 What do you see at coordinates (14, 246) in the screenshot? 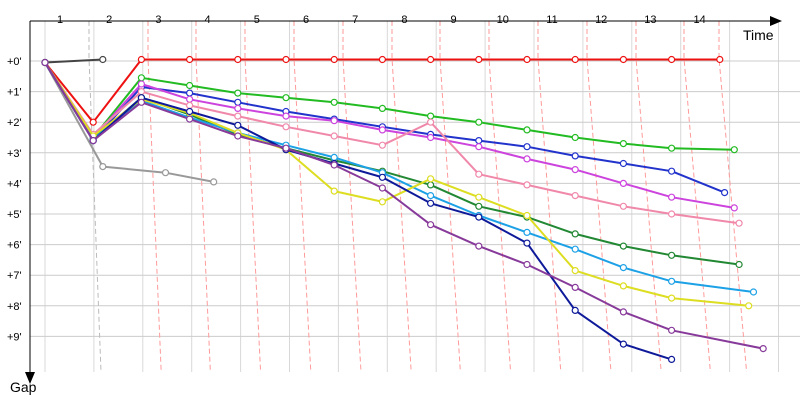
I see `y-tick-label: +6'` at bounding box center [14, 246].